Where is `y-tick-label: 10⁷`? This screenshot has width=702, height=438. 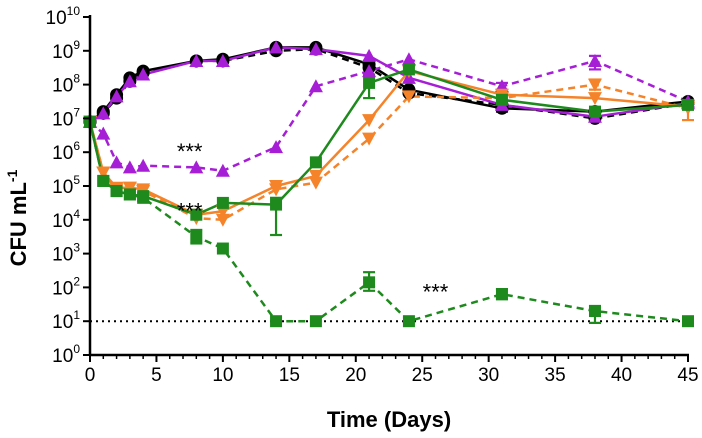 y-tick-label: 10⁷ is located at coordinates (66, 117).